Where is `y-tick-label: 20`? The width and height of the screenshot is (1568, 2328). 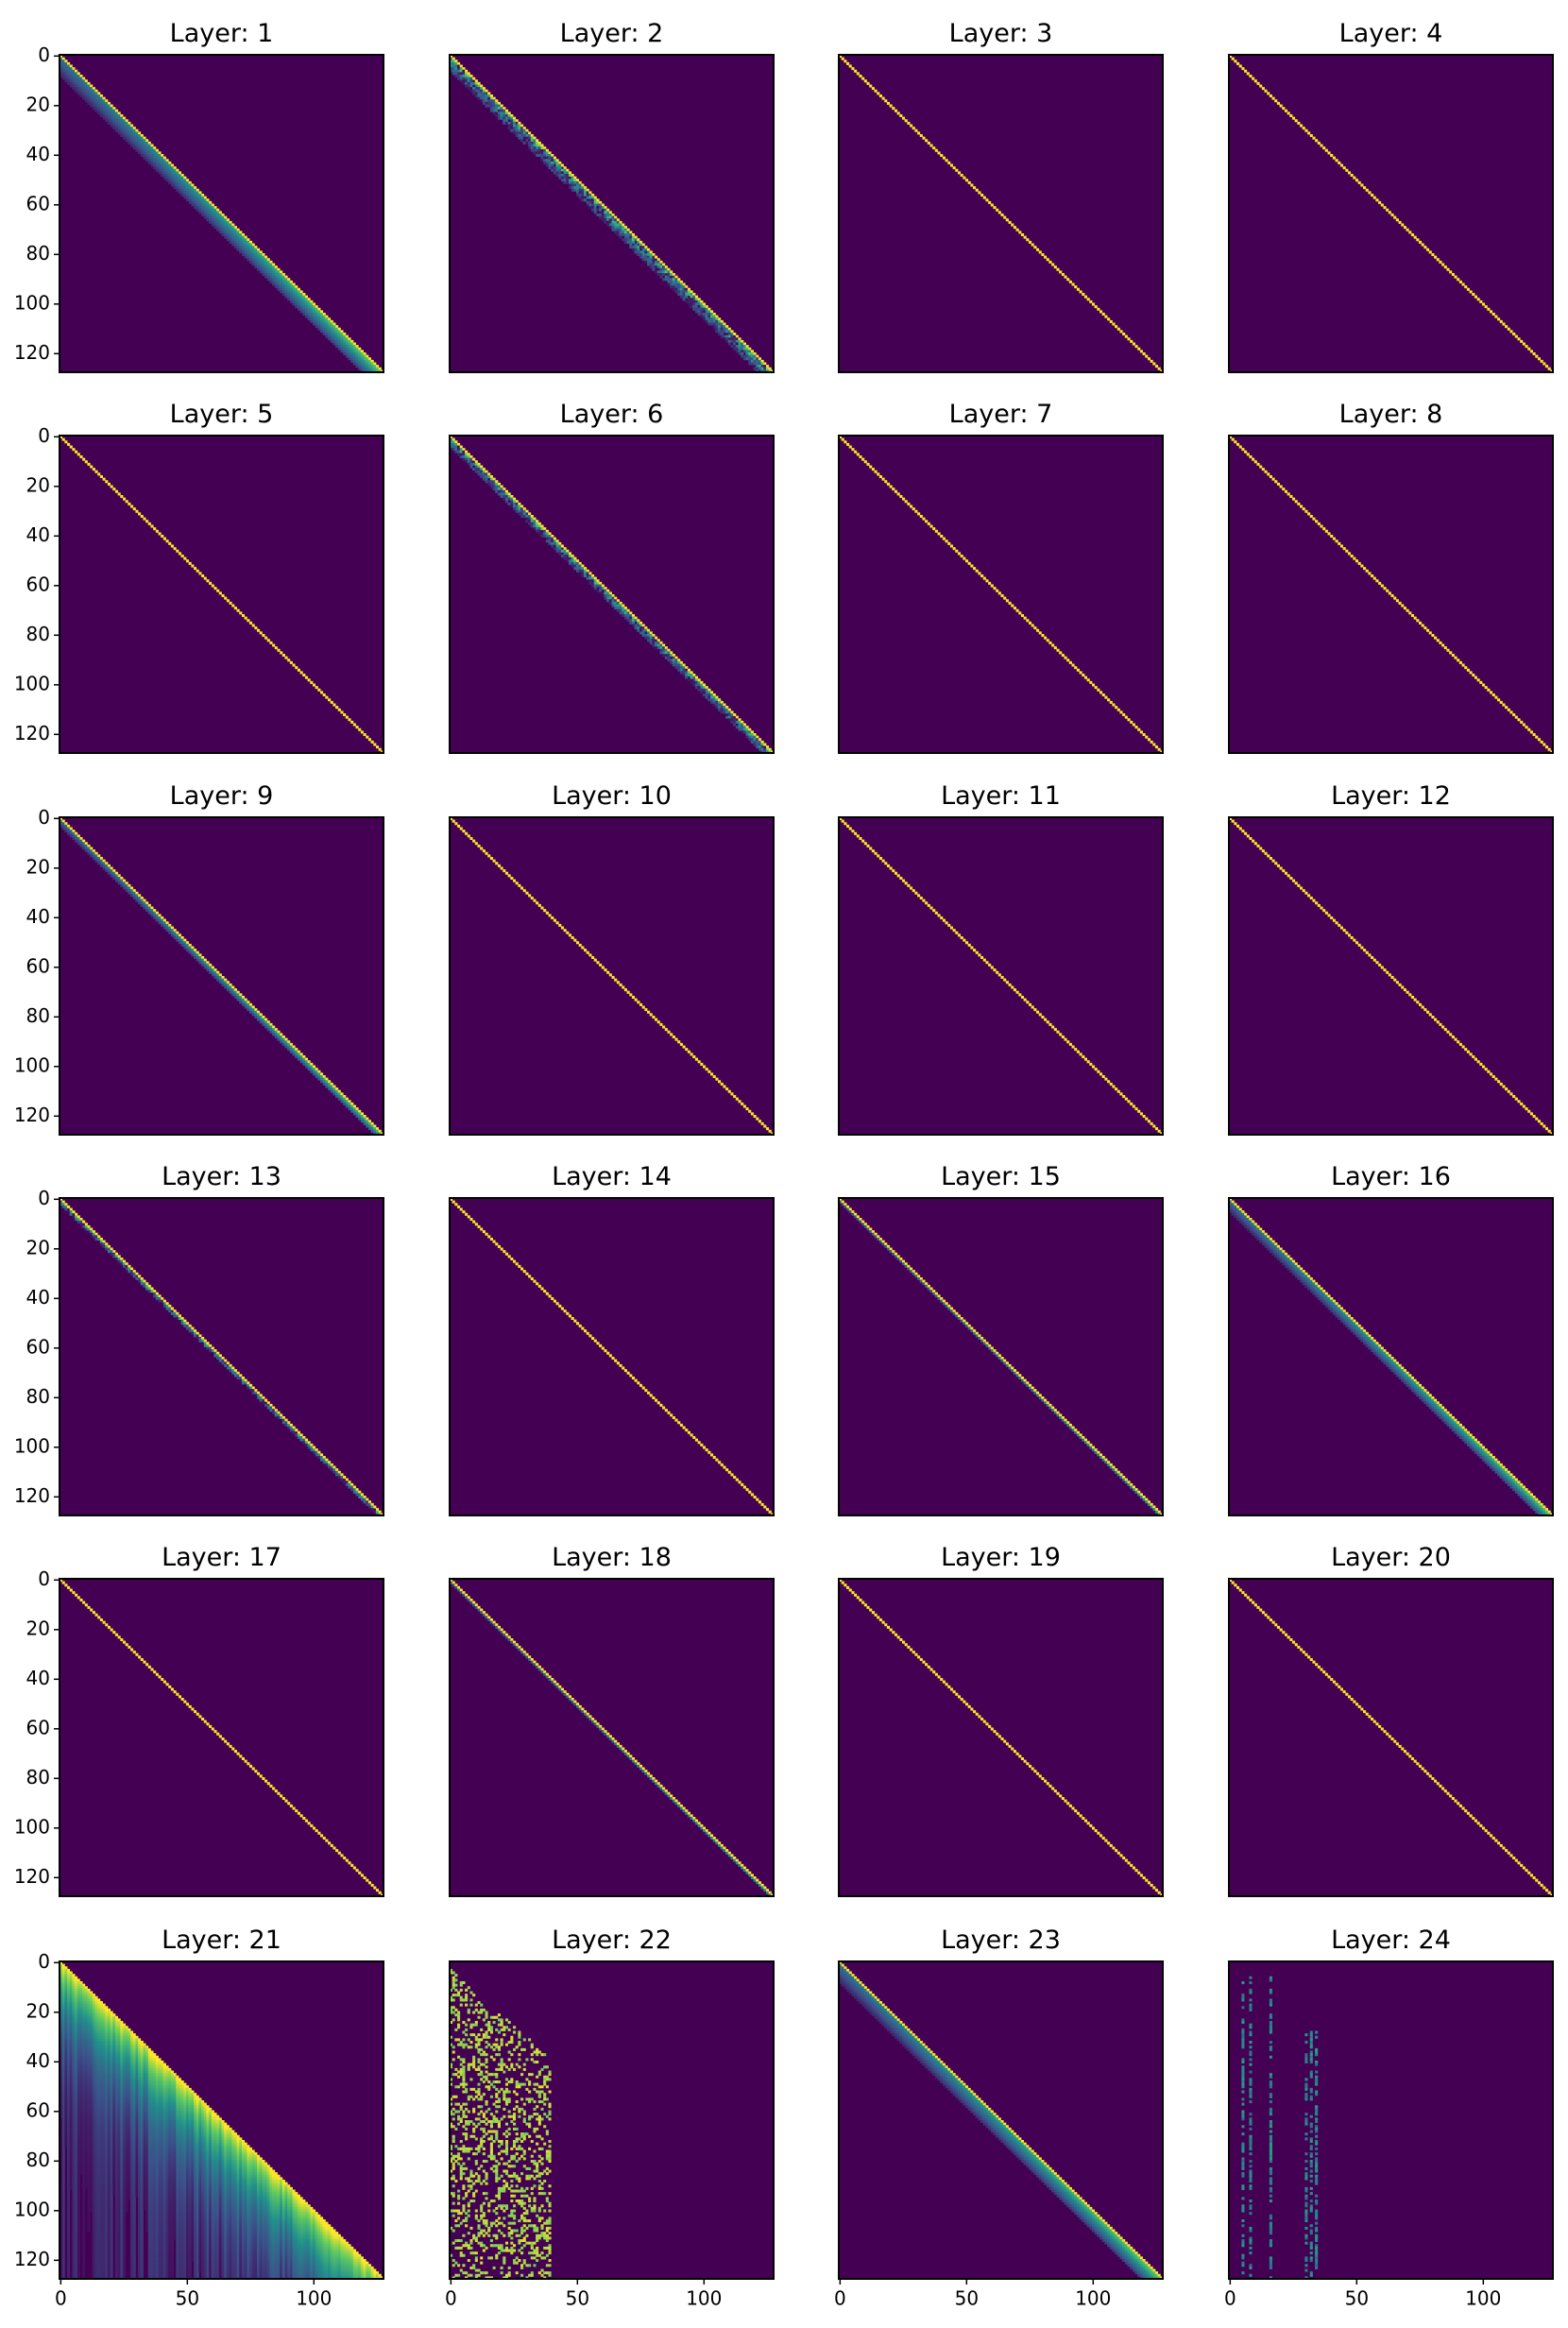 y-tick-label: 20 is located at coordinates (38, 1247).